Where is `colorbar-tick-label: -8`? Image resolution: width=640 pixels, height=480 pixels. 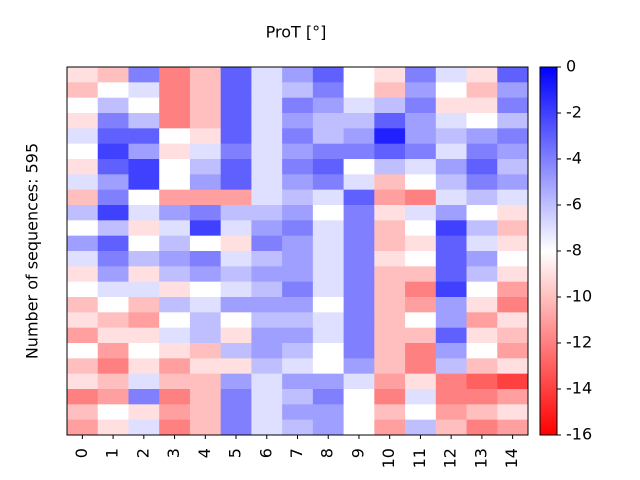 colorbar-tick-label: -8 is located at coordinates (574, 250).